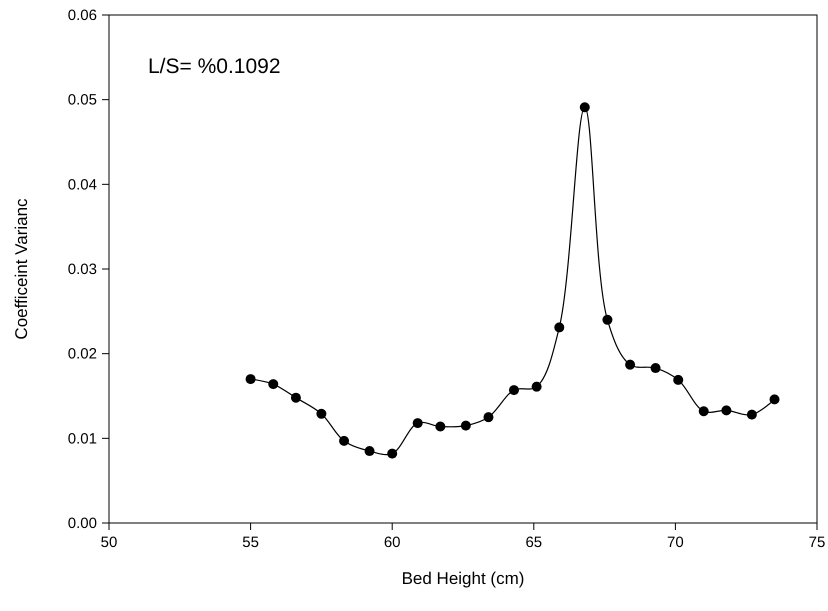  I want to click on y-tick-label: 0.06, so click(82, 15).